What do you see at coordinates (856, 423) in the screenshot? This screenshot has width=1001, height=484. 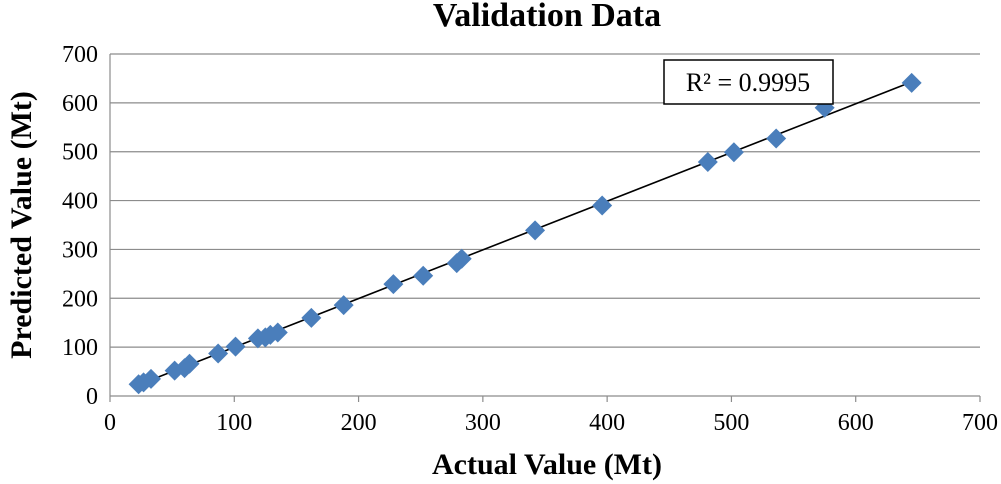 I see `x-tick-600: 600` at bounding box center [856, 423].